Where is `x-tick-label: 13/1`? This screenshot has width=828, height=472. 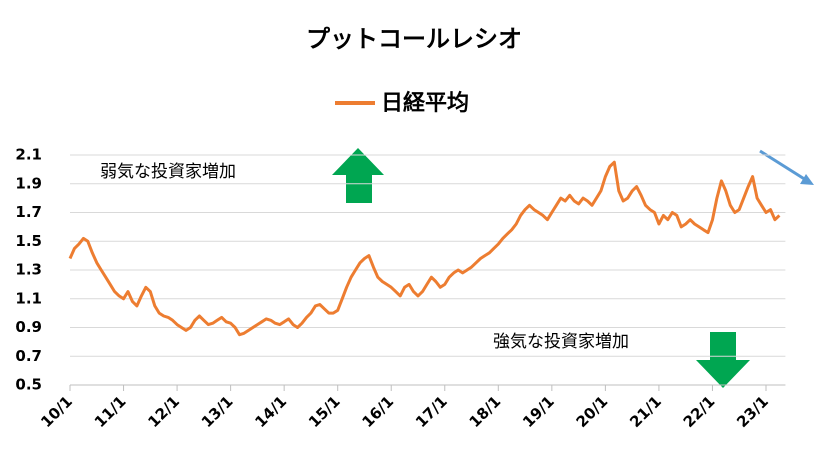
x-tick-label: 13/1 is located at coordinates (217, 411).